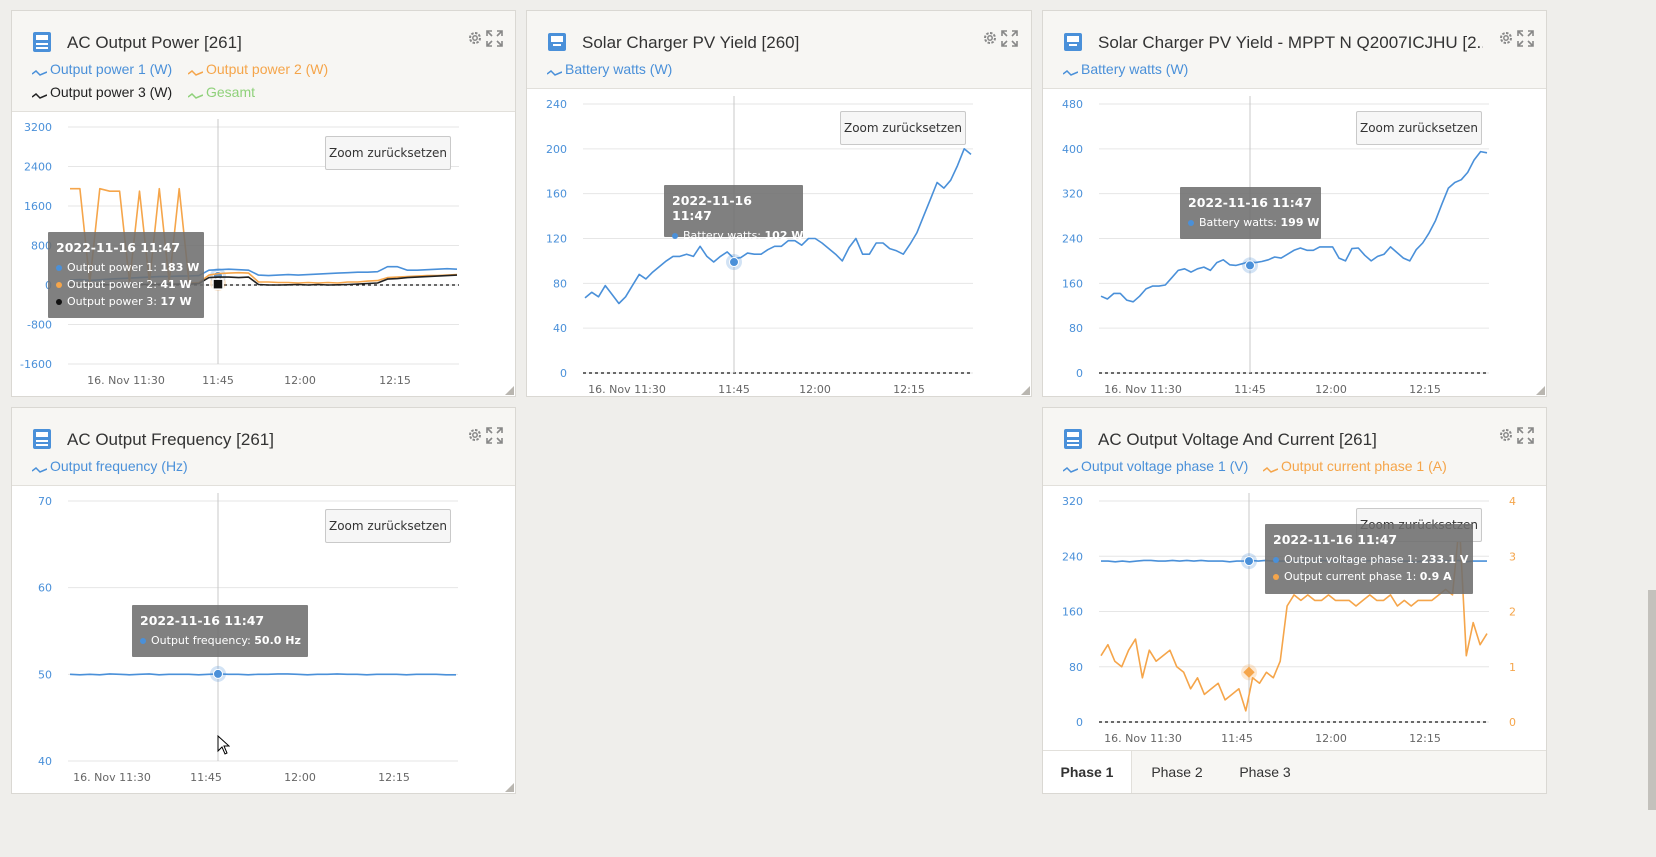 The width and height of the screenshot is (1656, 857). Describe the element at coordinates (45, 588) in the screenshot. I see `y-tick-label: 60` at that location.